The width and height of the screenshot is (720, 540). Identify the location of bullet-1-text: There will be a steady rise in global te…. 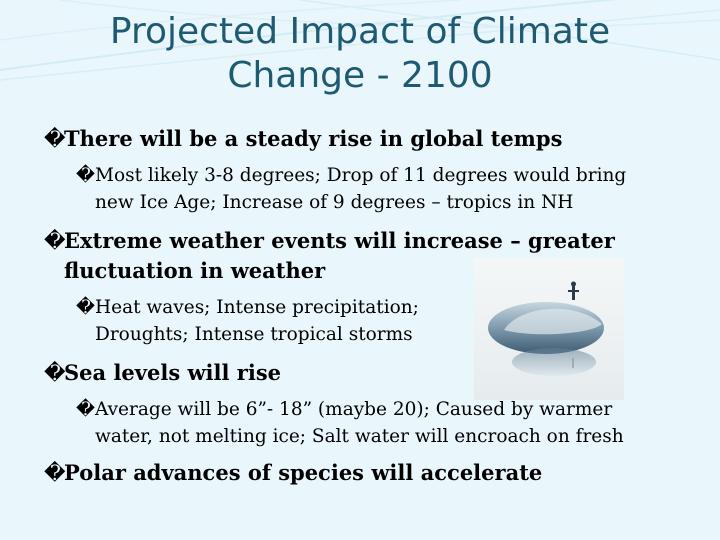
(313, 138).